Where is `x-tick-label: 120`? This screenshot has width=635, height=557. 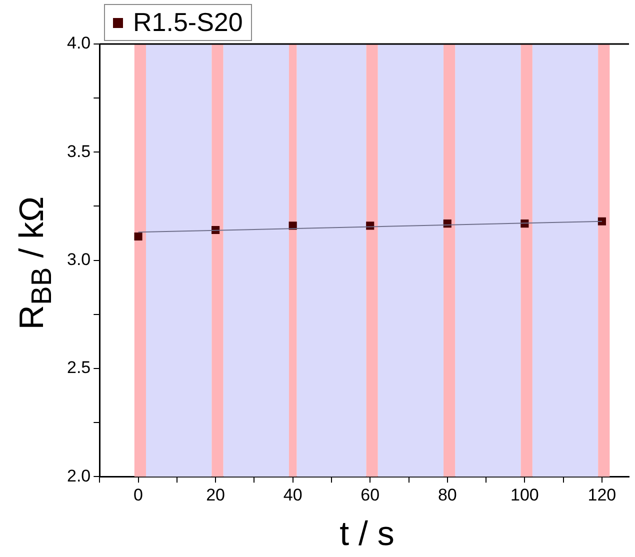 x-tick-label: 120 is located at coordinates (602, 494).